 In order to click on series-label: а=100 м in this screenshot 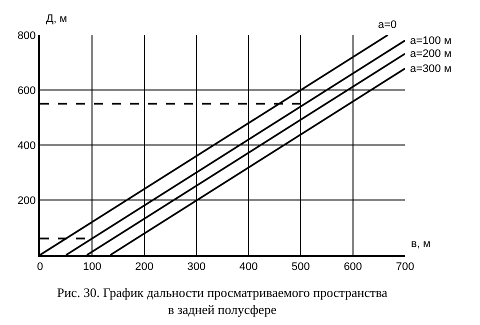, I will do `click(431, 41)`.